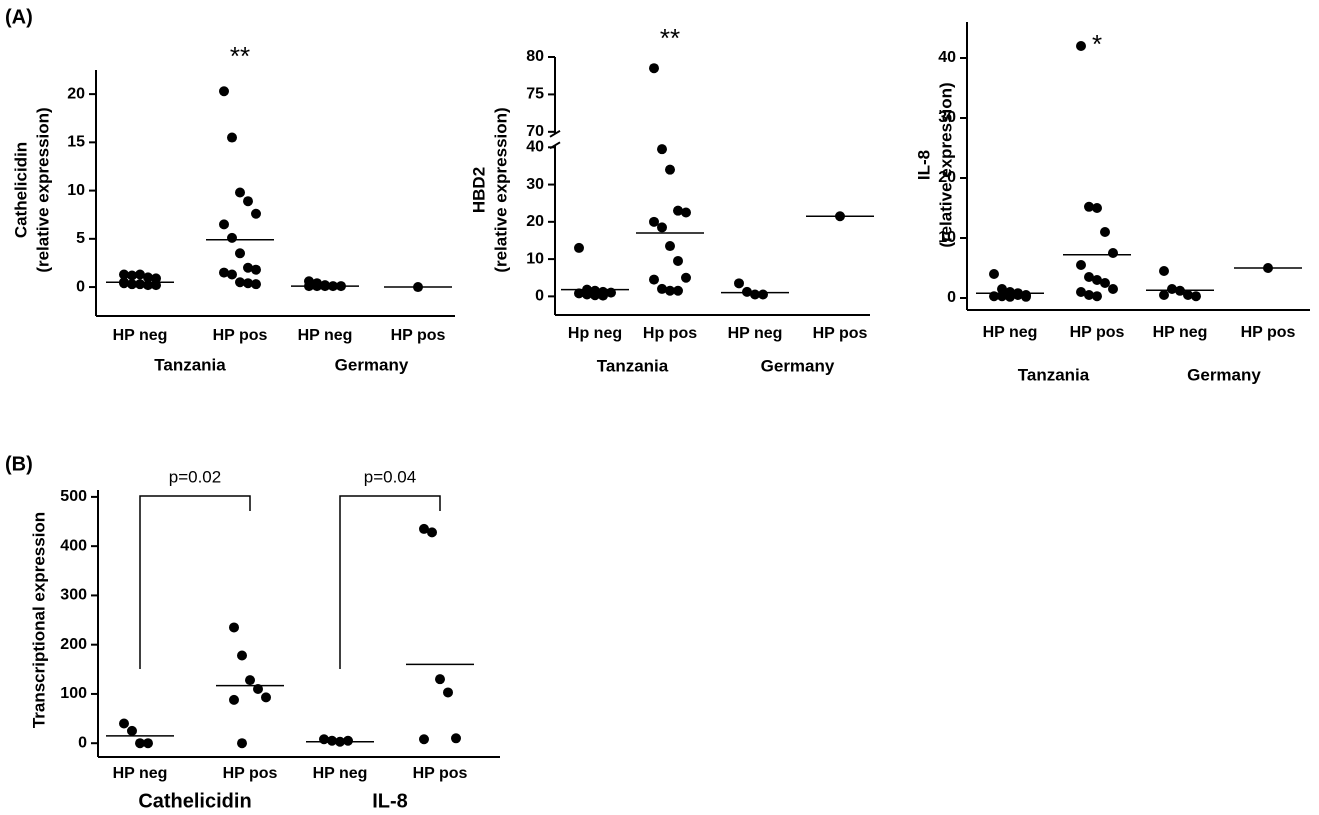  Describe the element at coordinates (195, 476) in the screenshot. I see `p-value: p=0.02` at that location.